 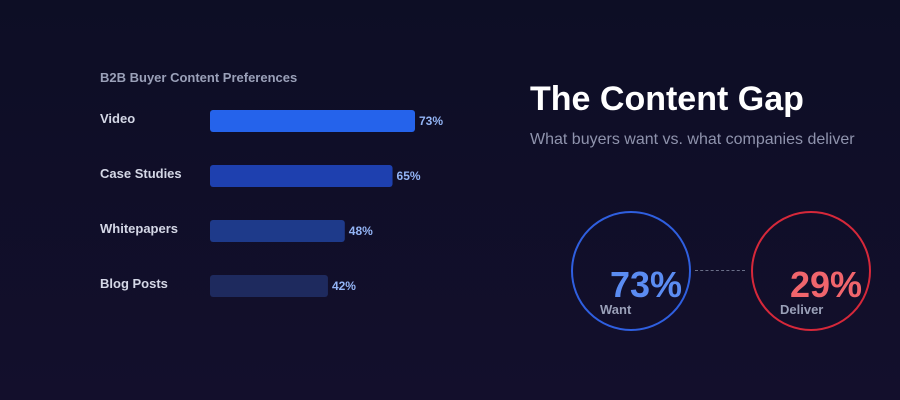 I want to click on bar-value-label: 48%, so click(x=361, y=231).